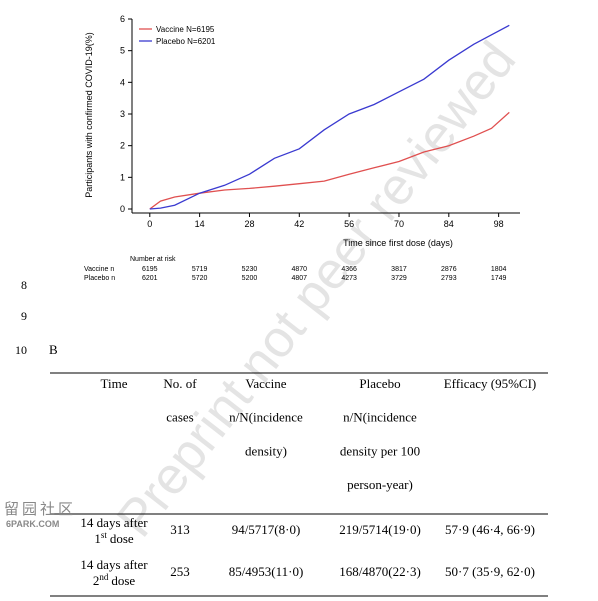  What do you see at coordinates (499, 224) in the screenshot?
I see `x-tick-label: 98` at bounding box center [499, 224].